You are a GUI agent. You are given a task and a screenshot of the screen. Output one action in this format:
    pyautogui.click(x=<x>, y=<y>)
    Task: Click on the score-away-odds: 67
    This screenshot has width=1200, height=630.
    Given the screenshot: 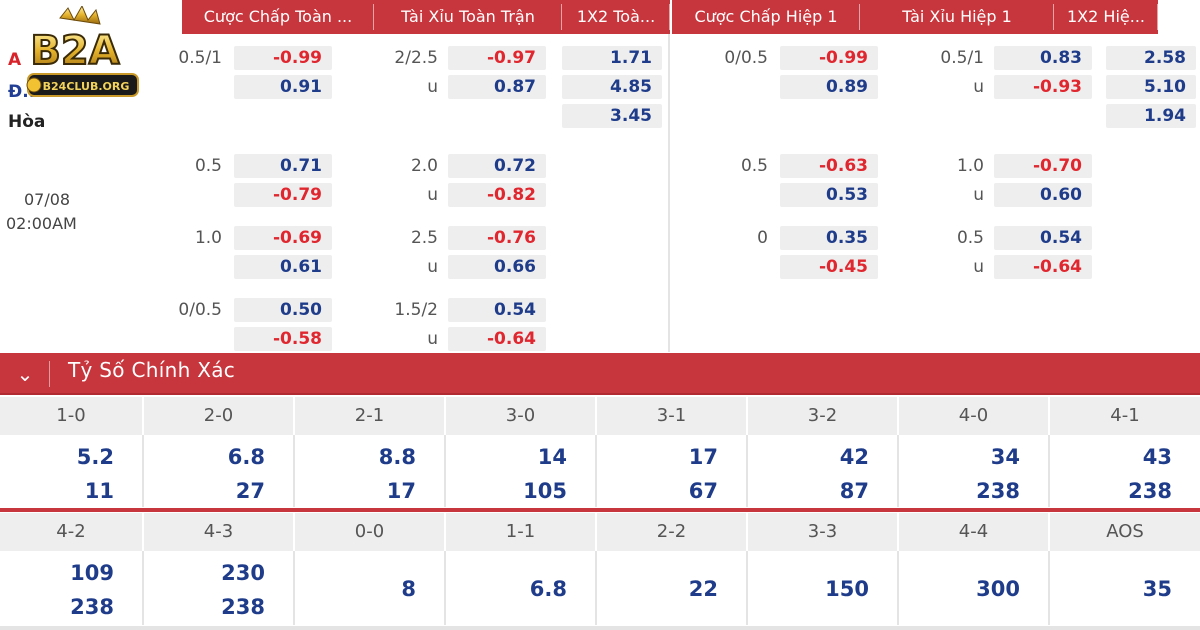 What is the action you would take?
    pyautogui.click(x=703, y=491)
    